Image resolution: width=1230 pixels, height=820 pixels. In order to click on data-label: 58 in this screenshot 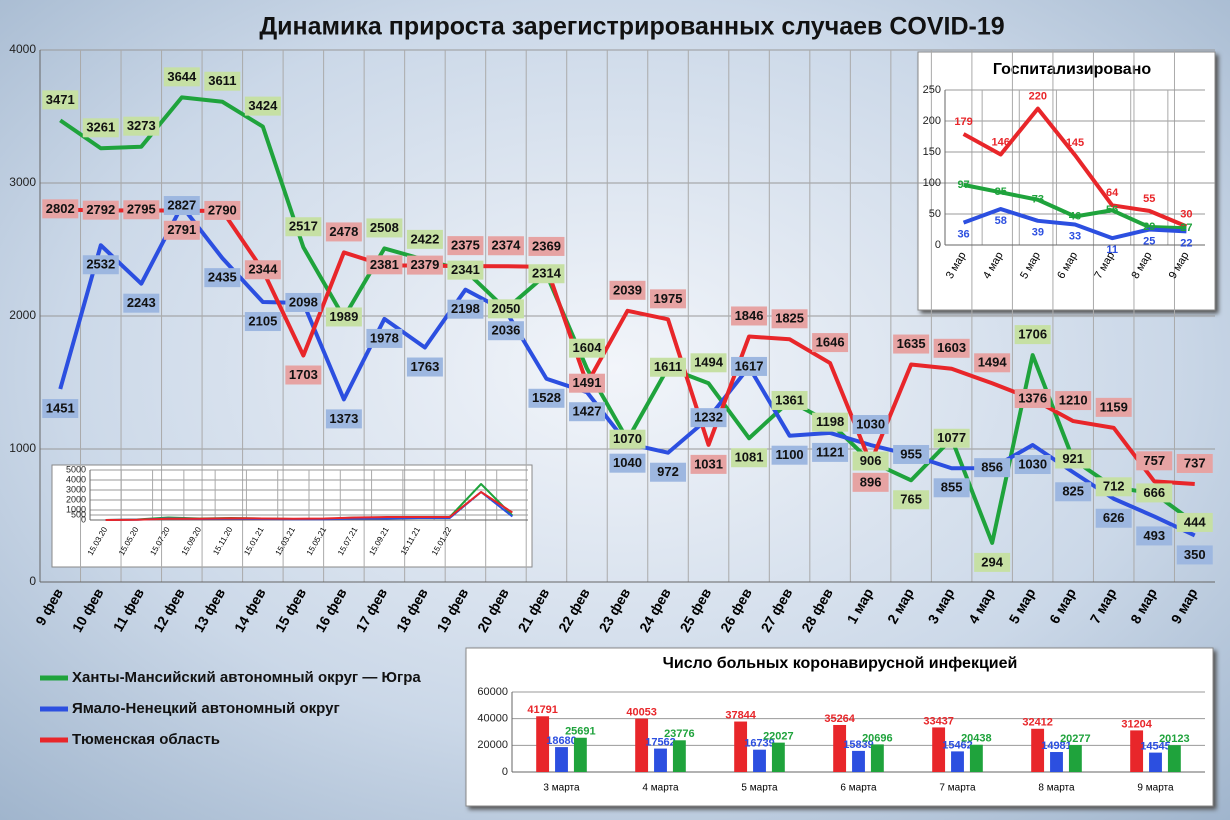, I will do `click(1001, 221)`.